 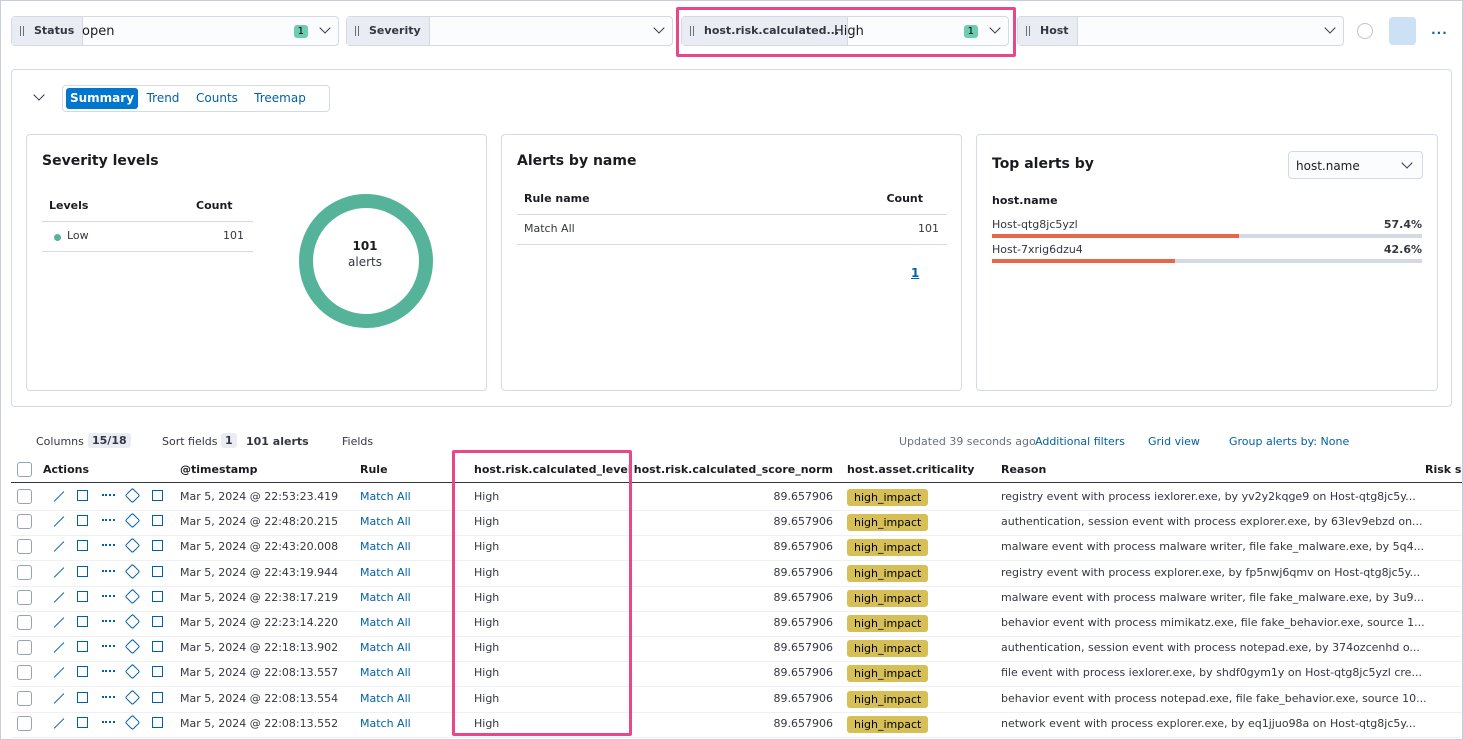 I want to click on grid-view: Grid view, so click(x=1174, y=441).